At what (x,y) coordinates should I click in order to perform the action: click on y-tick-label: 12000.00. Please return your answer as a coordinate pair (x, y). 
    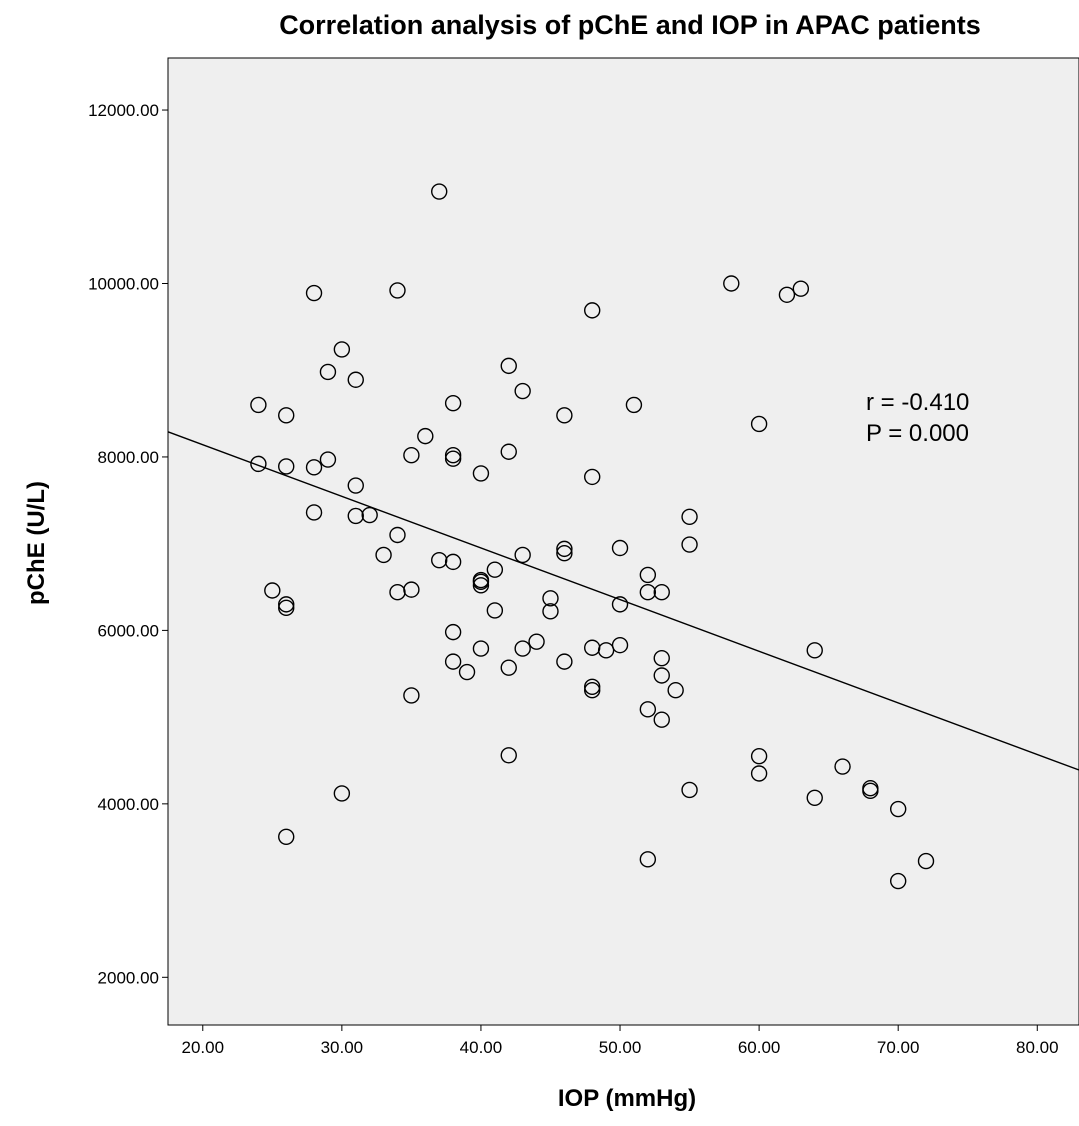
    Looking at the image, I should click on (123, 110).